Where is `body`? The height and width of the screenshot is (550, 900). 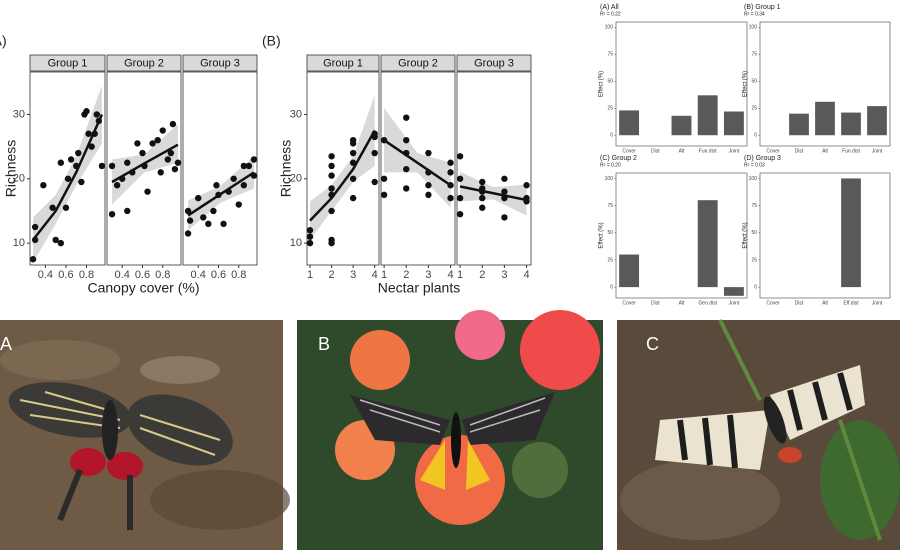 body is located at coordinates (775, 420).